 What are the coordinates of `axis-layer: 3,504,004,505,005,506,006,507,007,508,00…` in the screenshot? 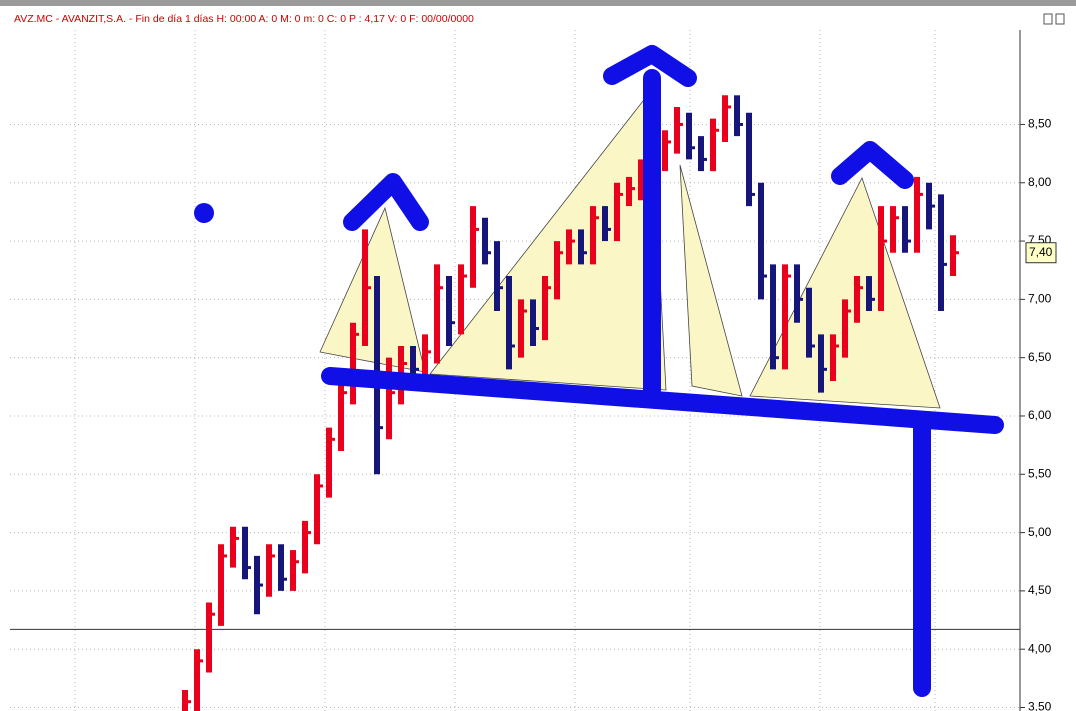 It's located at (1038, 414).